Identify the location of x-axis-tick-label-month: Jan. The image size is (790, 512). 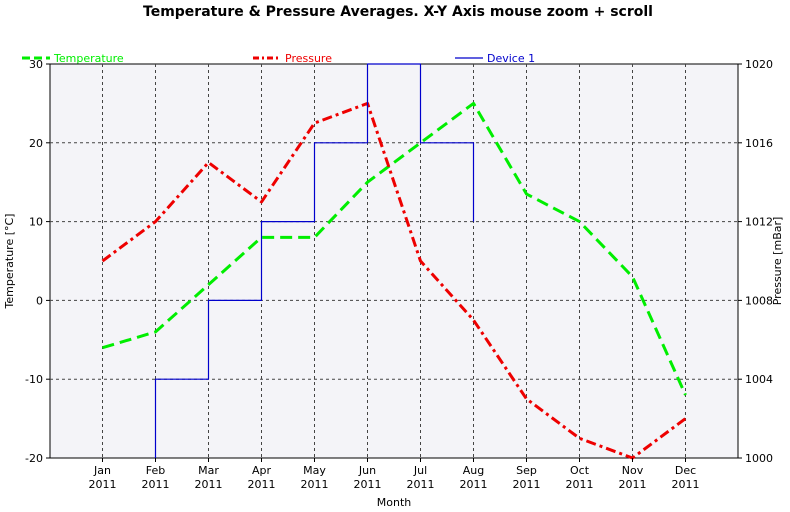
(102, 470).